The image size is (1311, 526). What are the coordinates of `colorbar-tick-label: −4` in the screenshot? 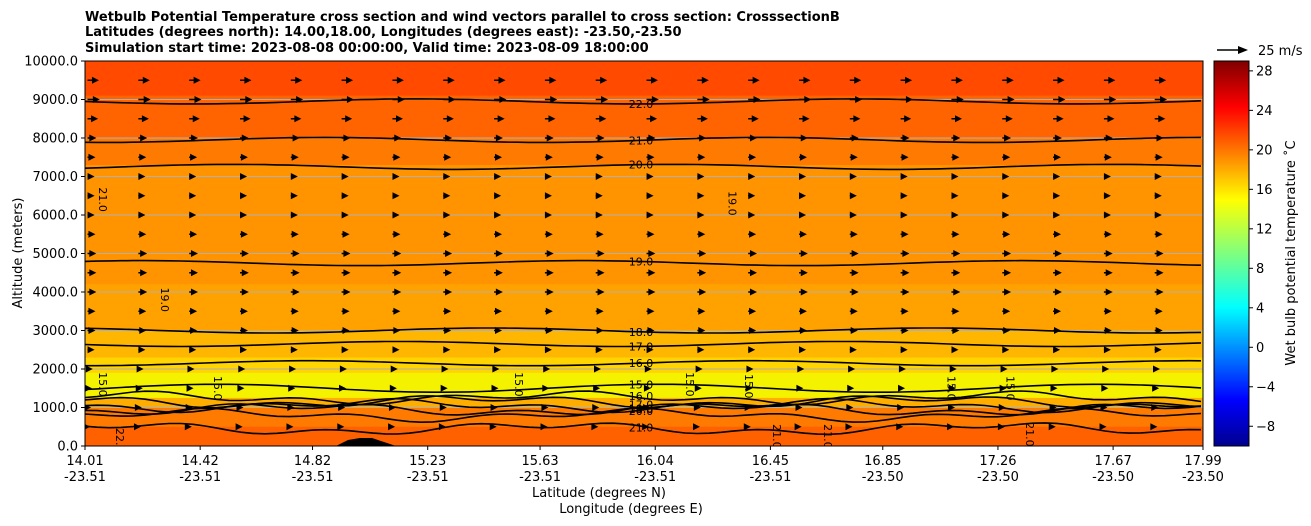 It's located at (1265, 387).